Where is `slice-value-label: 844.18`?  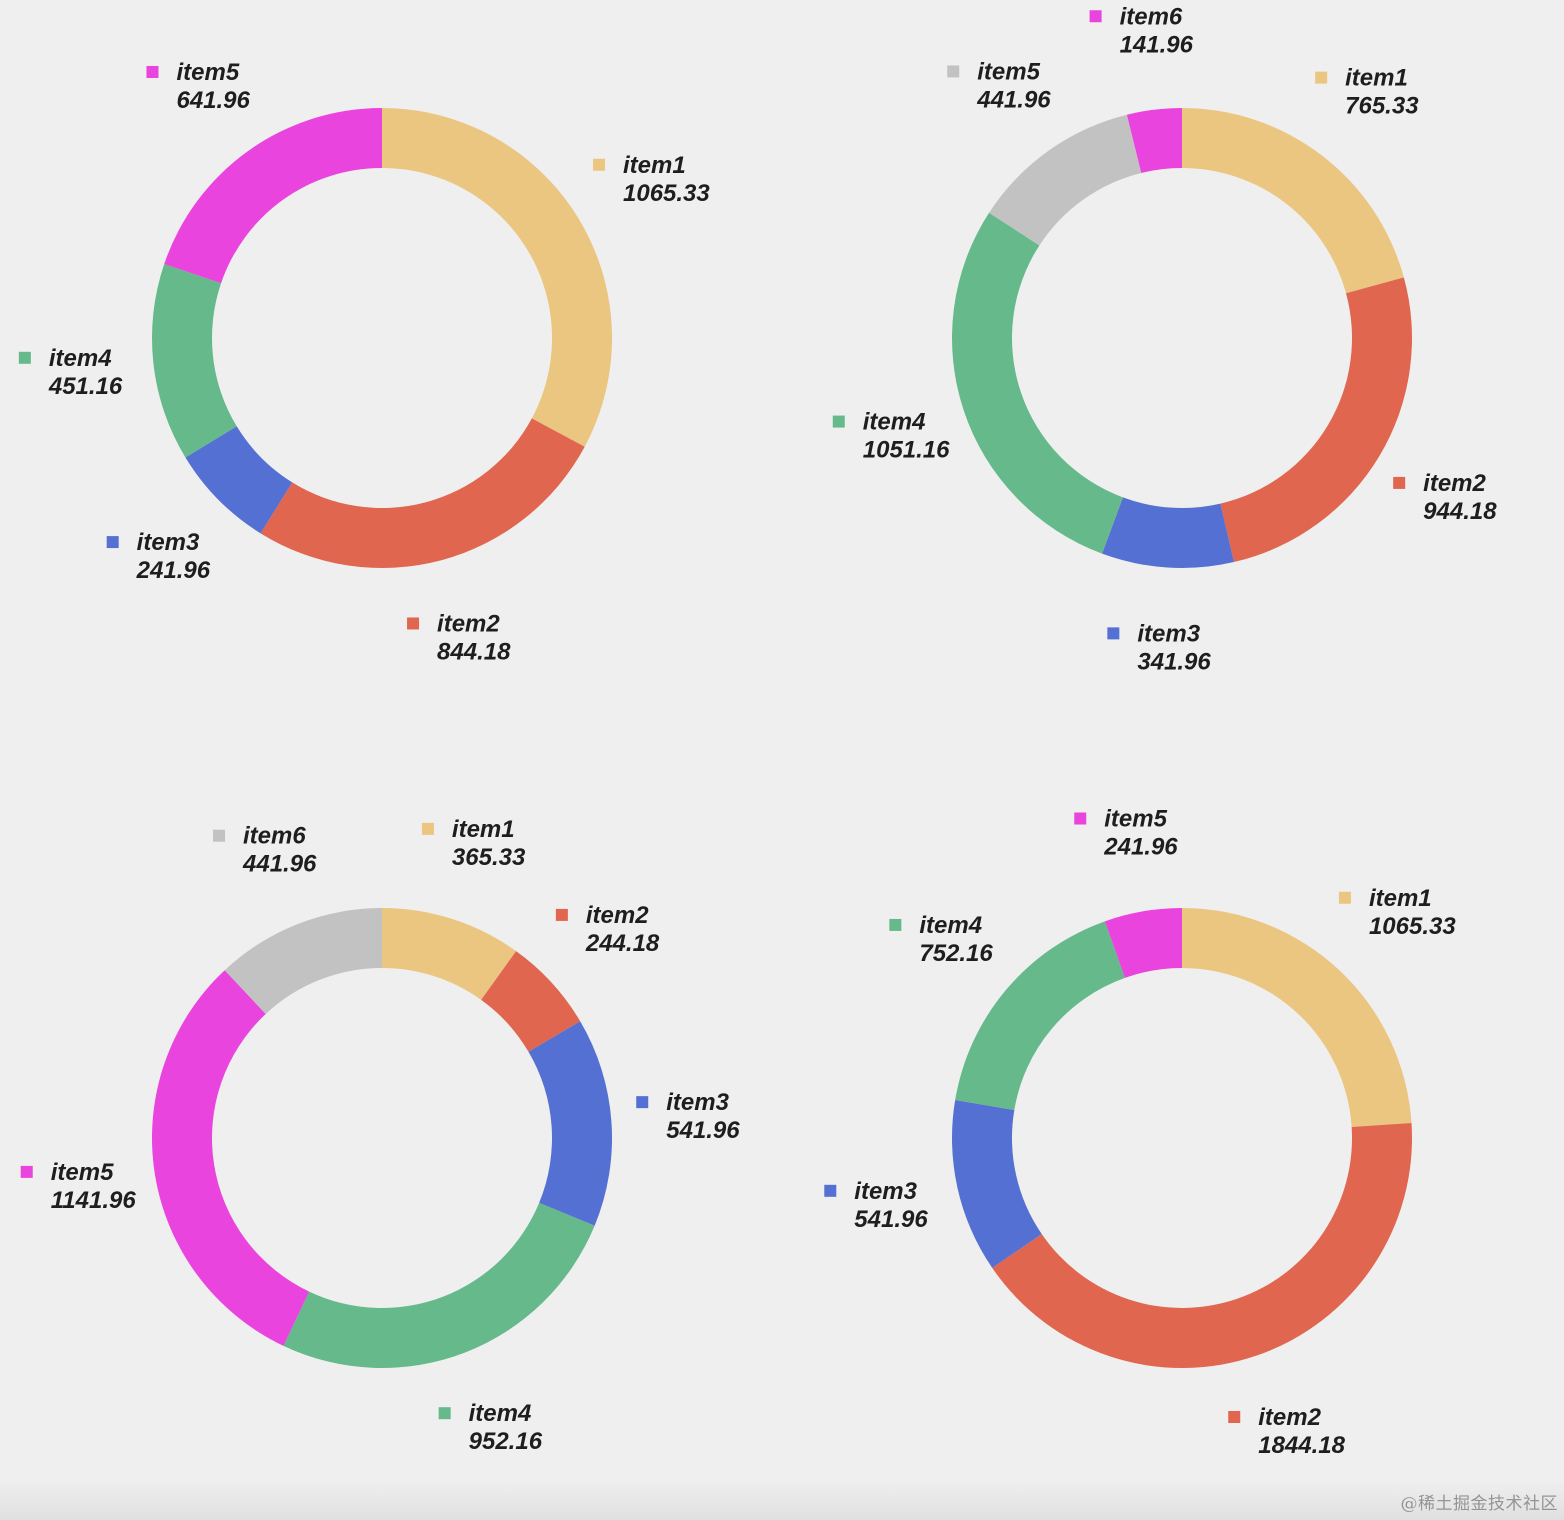 slice-value-label: 844.18 is located at coordinates (474, 651).